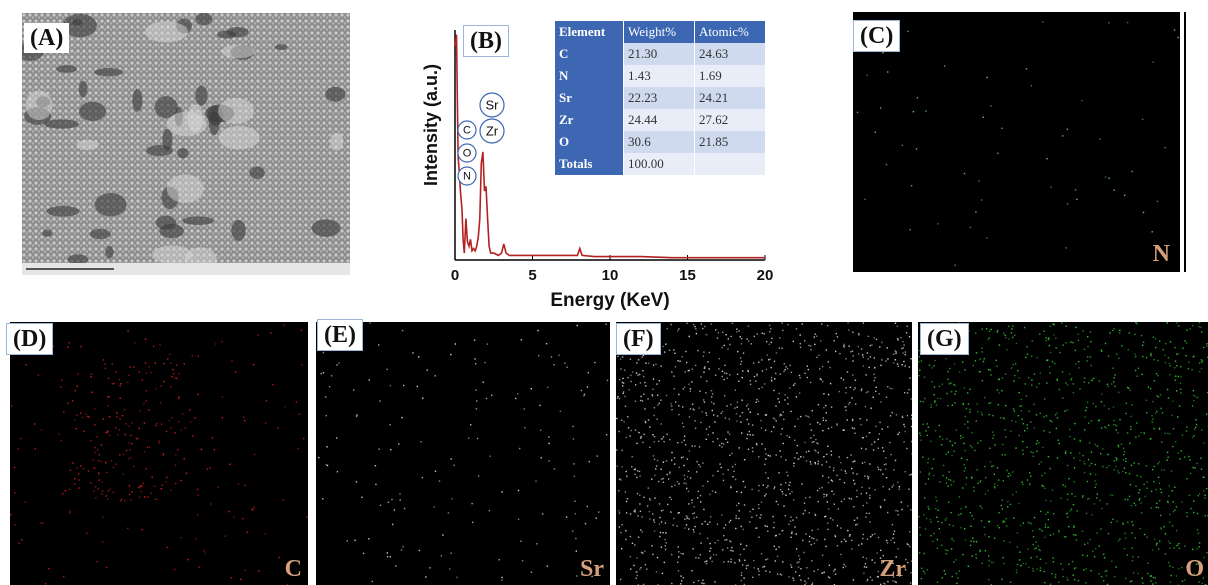 This screenshot has width=1208, height=585. Describe the element at coordinates (47, 38) in the screenshot. I see `panel-label-a: (A)` at that location.